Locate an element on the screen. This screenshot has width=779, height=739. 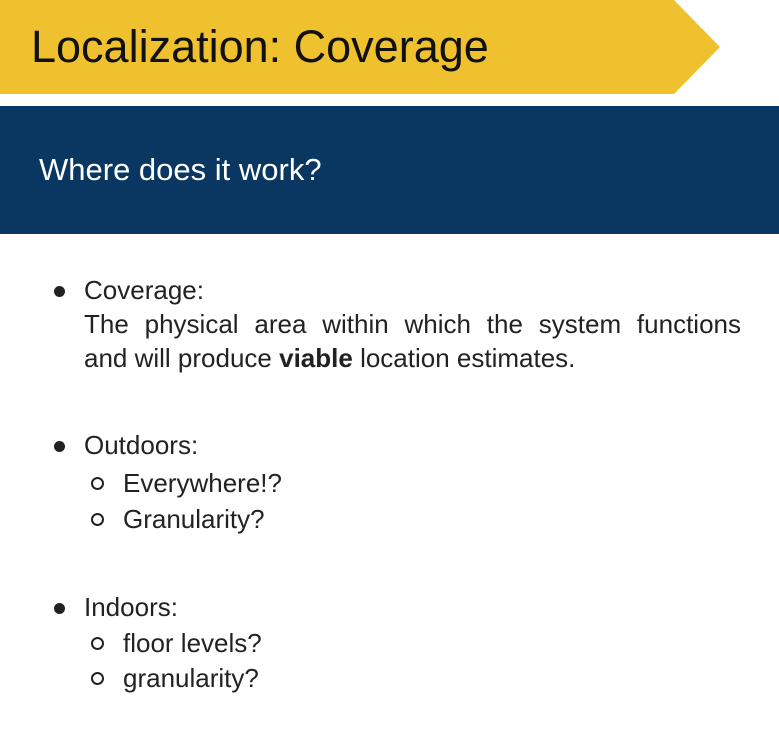
title-banner: Localization: Coverage is located at coordinates (360, 47).